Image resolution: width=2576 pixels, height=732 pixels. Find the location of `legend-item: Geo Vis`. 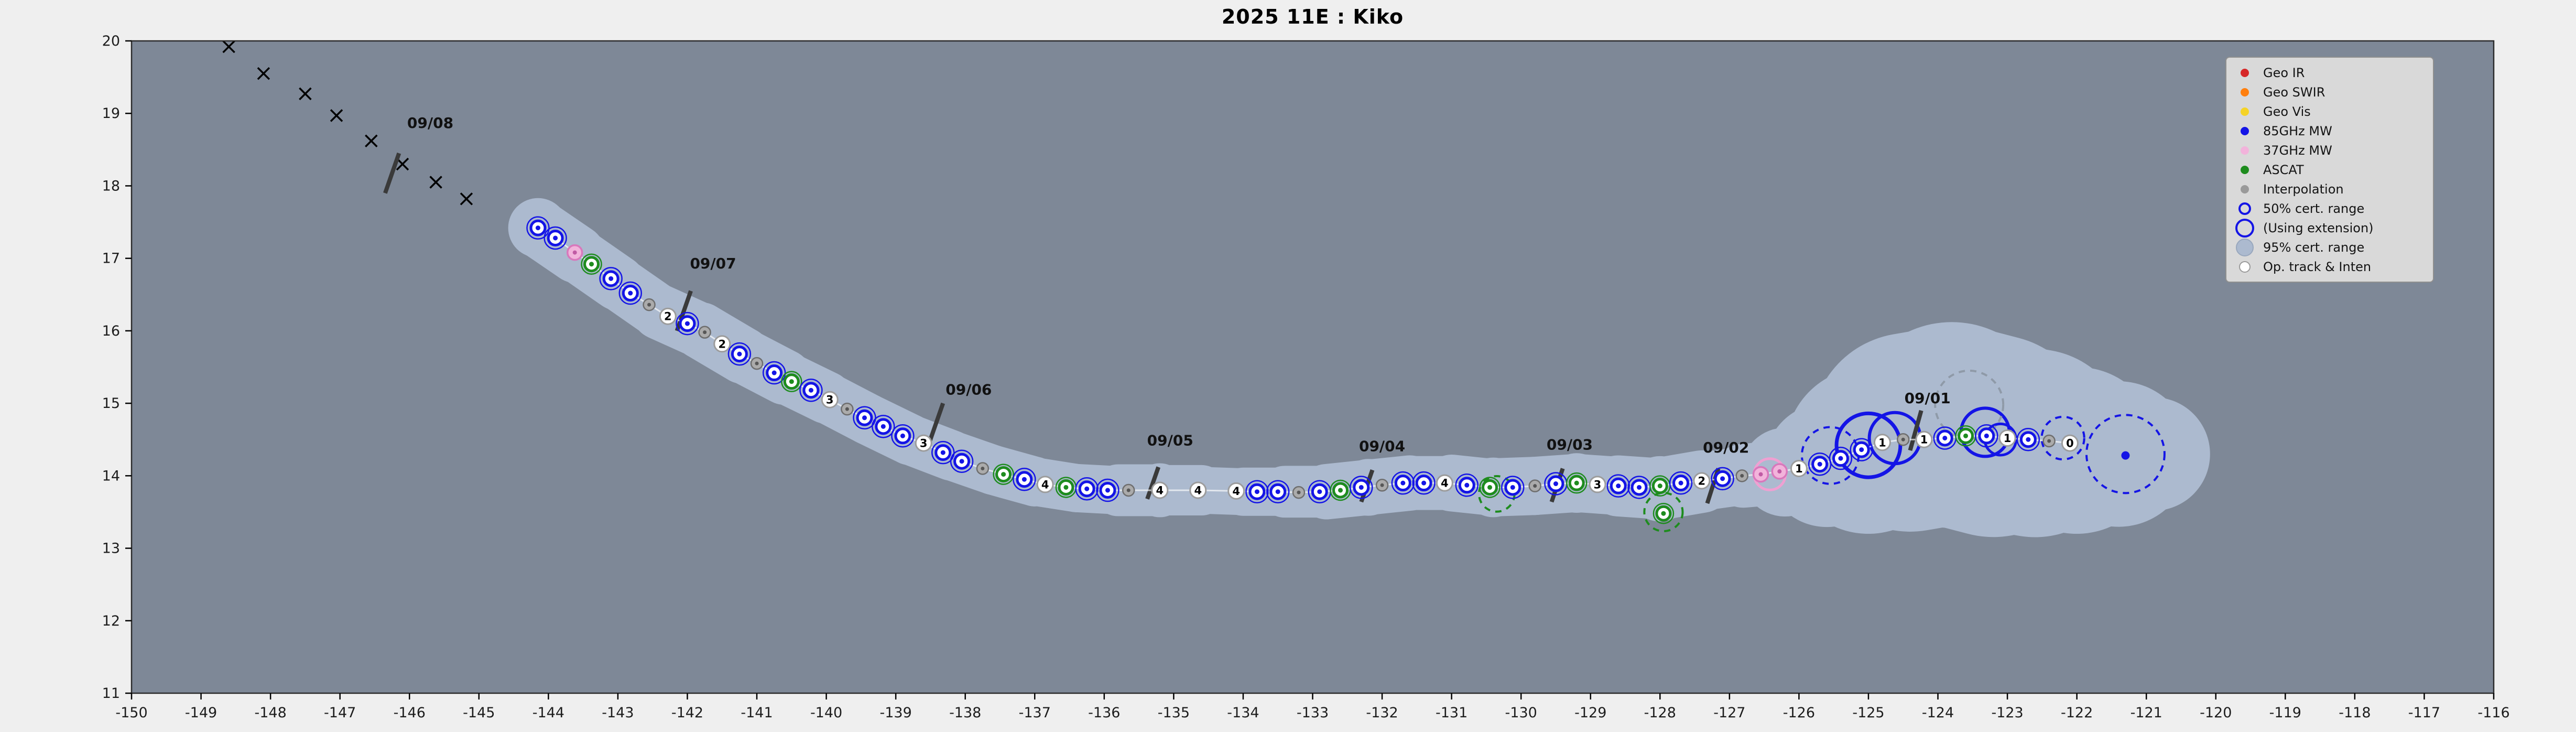

legend-item: Geo Vis is located at coordinates (2329, 111).